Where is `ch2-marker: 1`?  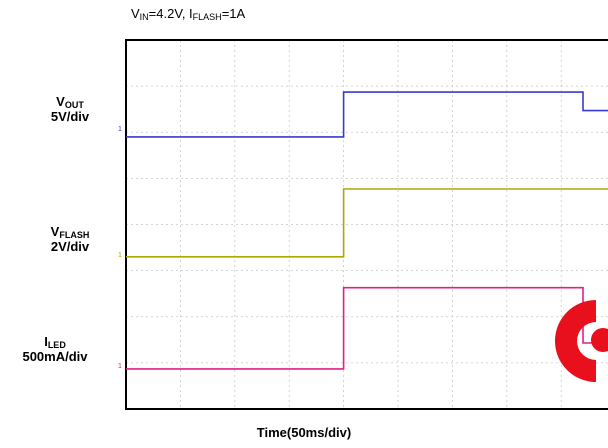
ch2-marker: 1 is located at coordinates (120, 255).